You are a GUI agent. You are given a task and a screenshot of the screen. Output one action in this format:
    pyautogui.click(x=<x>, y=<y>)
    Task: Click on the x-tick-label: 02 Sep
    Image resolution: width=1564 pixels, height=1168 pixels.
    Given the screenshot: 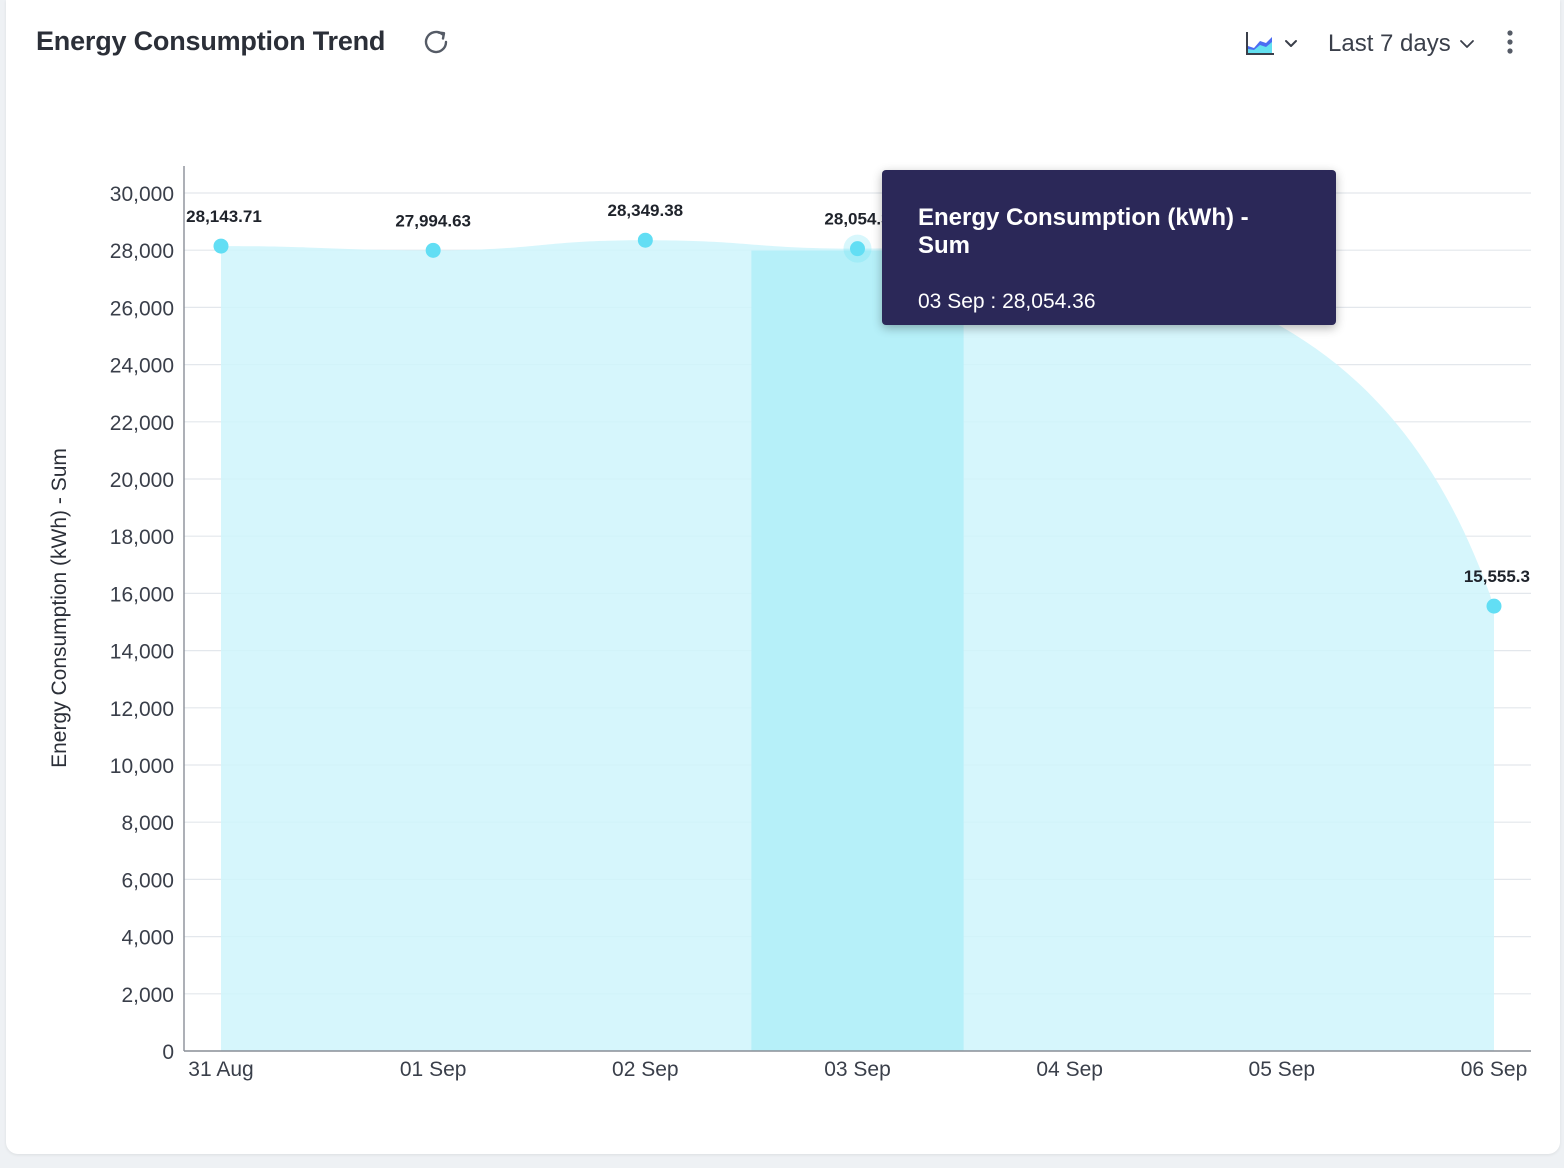 What is the action you would take?
    pyautogui.click(x=645, y=1069)
    